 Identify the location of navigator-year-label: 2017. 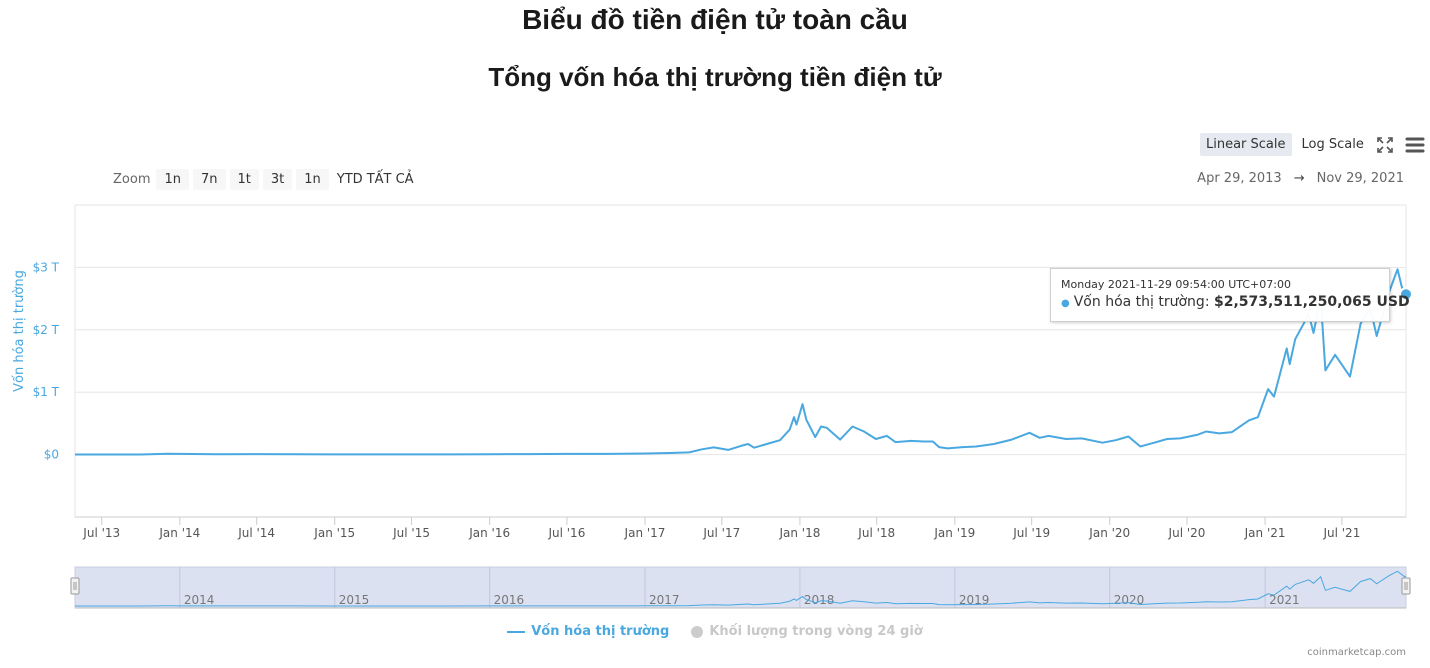
(664, 600).